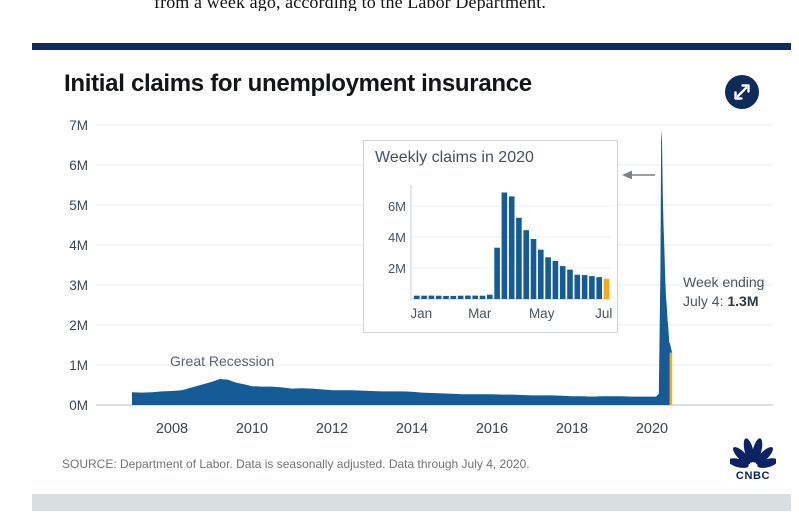  I want to click on week-ending-line2: July 4:, so click(705, 301).